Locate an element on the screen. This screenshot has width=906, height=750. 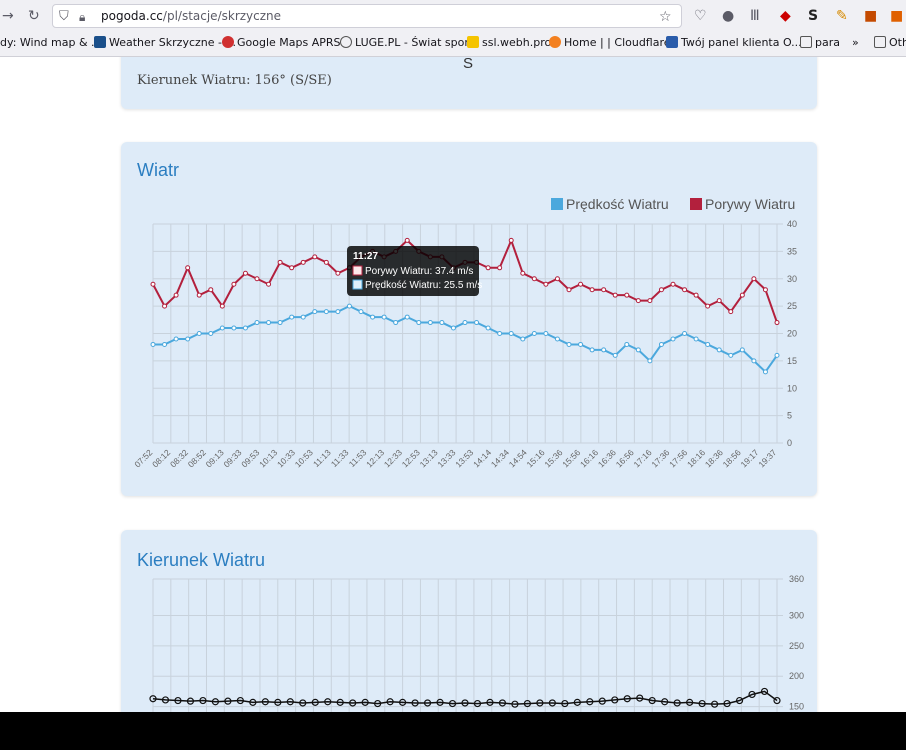
x-tick-label: 09:33 is located at coordinates (232, 458).